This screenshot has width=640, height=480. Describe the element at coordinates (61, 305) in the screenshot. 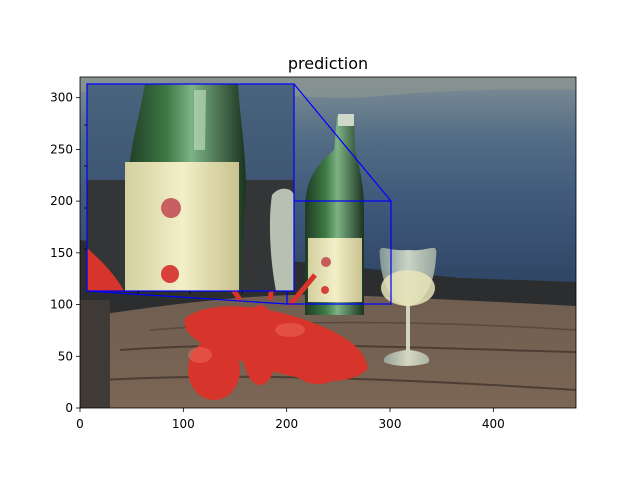

I see `y-tick-label: 100` at that location.